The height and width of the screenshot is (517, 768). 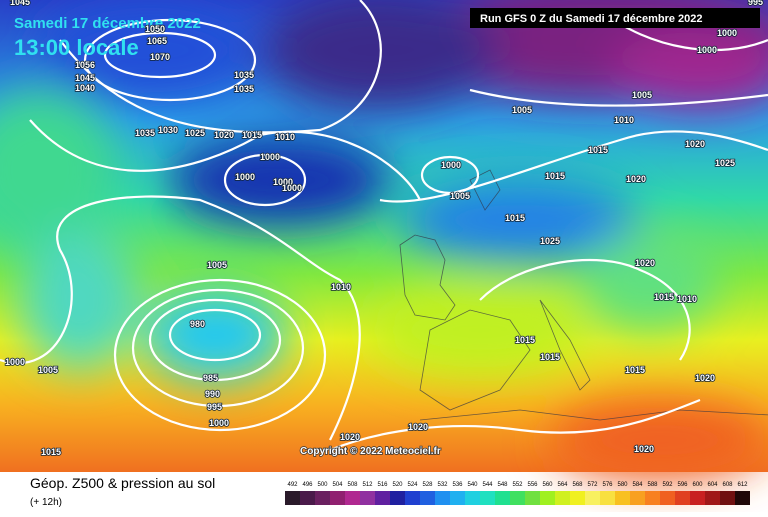 I want to click on scale-label: 612, so click(x=742, y=485).